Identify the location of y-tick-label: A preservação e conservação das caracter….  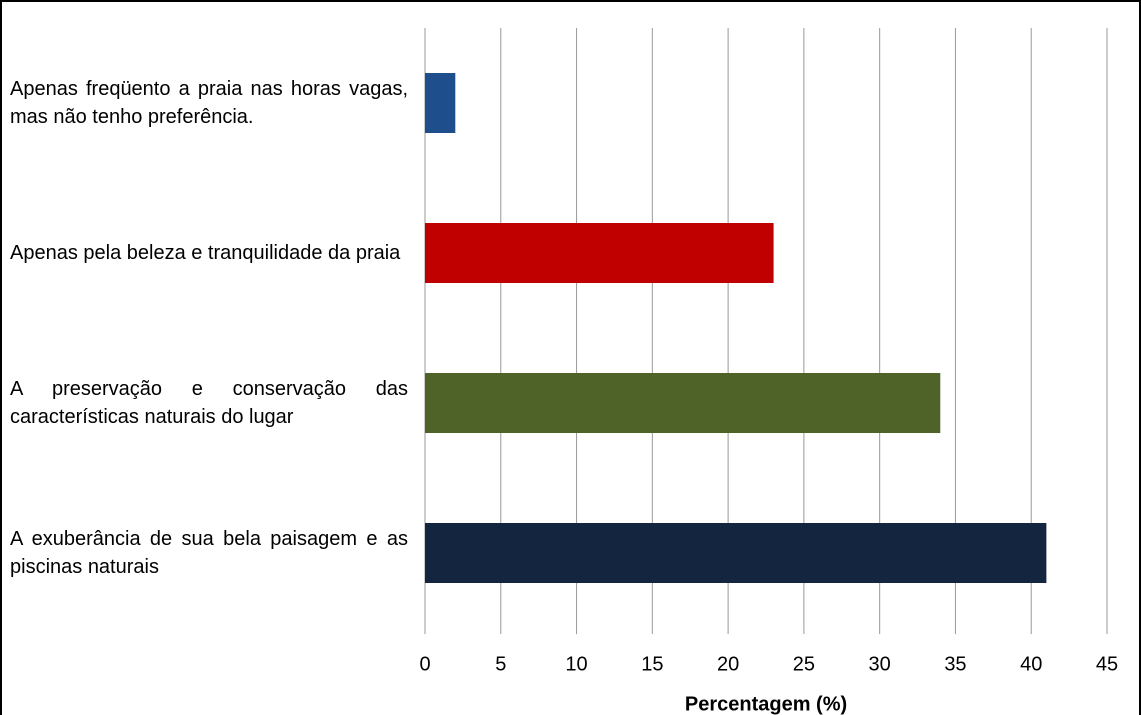
(209, 403).